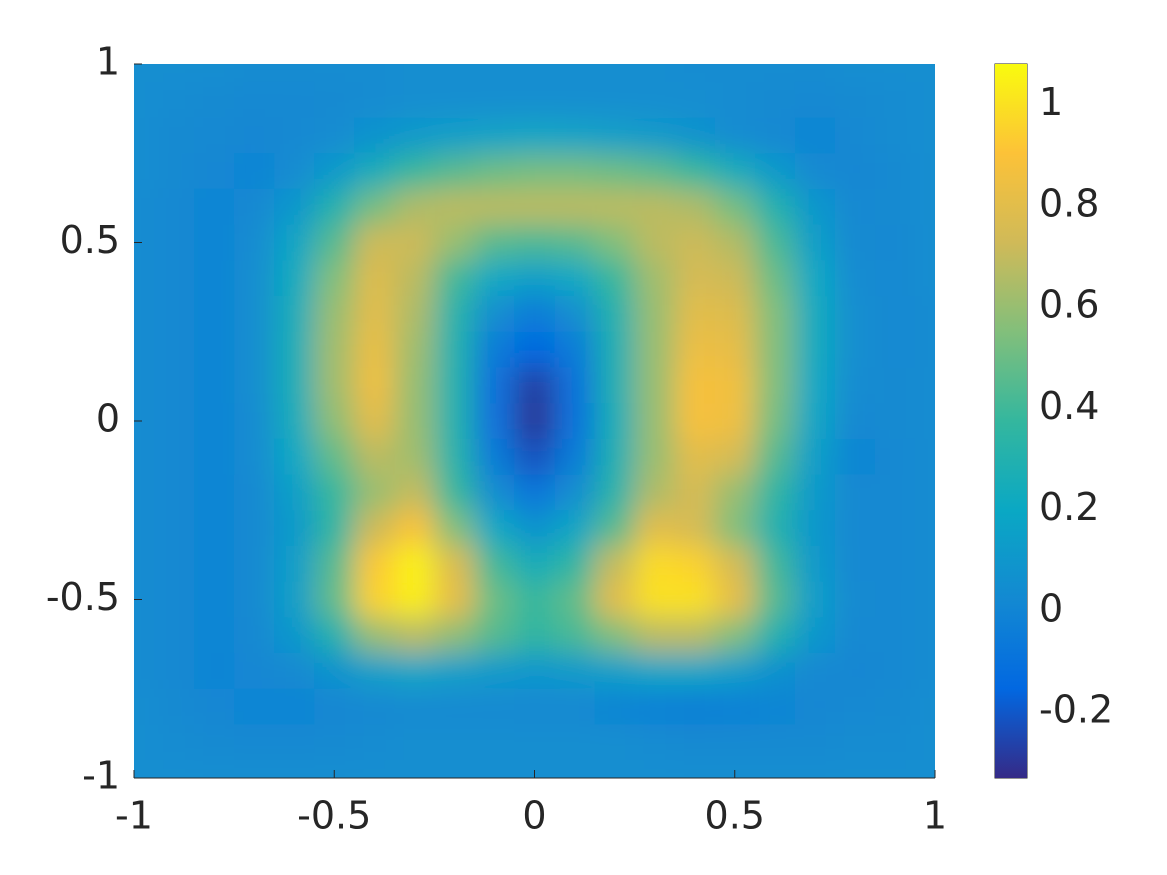 Image resolution: width=1167 pixels, height=875 pixels. What do you see at coordinates (334, 816) in the screenshot?
I see `x-tick-label: -0.5` at bounding box center [334, 816].